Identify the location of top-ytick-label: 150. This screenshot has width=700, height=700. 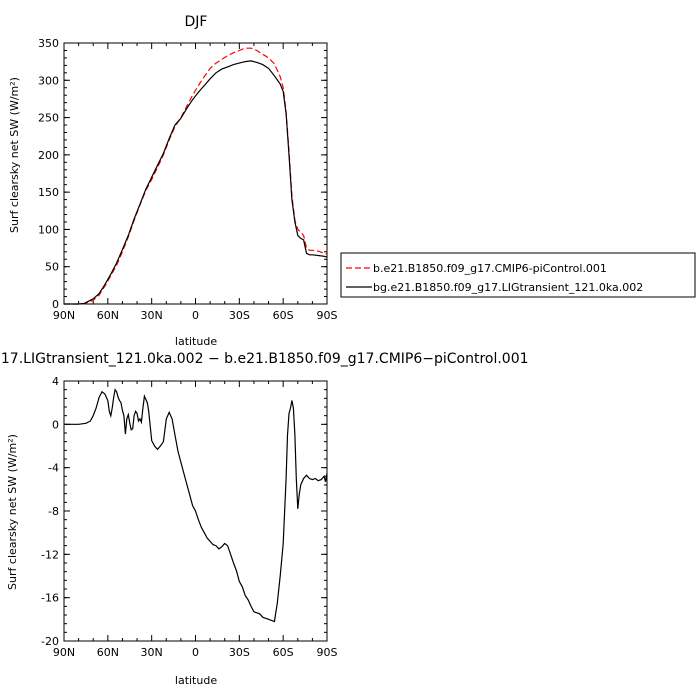
(48, 192).